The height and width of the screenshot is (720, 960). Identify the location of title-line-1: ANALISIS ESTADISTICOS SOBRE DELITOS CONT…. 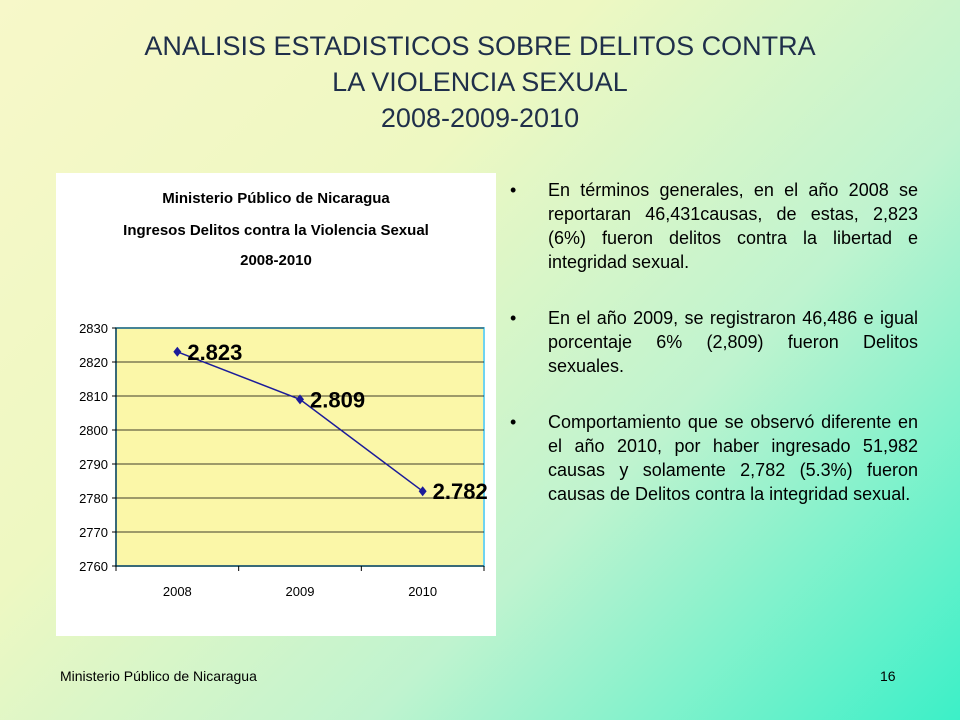
(480, 46).